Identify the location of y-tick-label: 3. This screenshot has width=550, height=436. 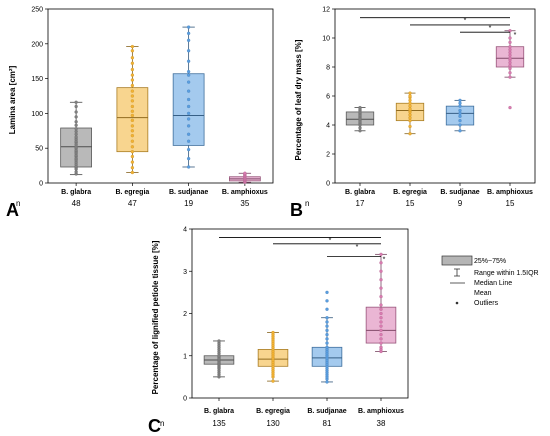
(185, 272).